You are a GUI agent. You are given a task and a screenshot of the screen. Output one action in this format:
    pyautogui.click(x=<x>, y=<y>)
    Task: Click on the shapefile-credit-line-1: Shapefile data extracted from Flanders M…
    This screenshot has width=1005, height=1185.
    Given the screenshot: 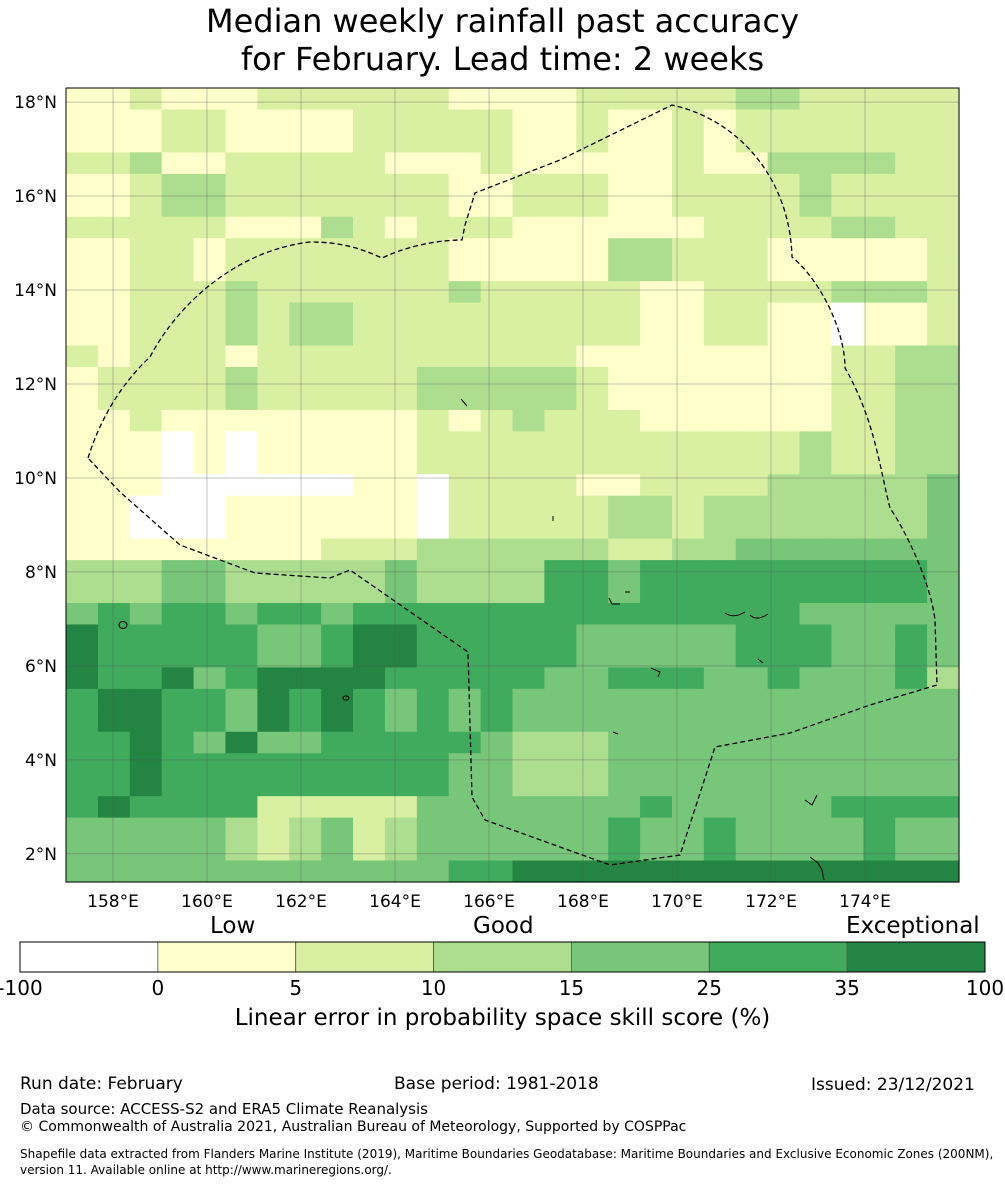 What is the action you would take?
    pyautogui.click(x=507, y=1154)
    